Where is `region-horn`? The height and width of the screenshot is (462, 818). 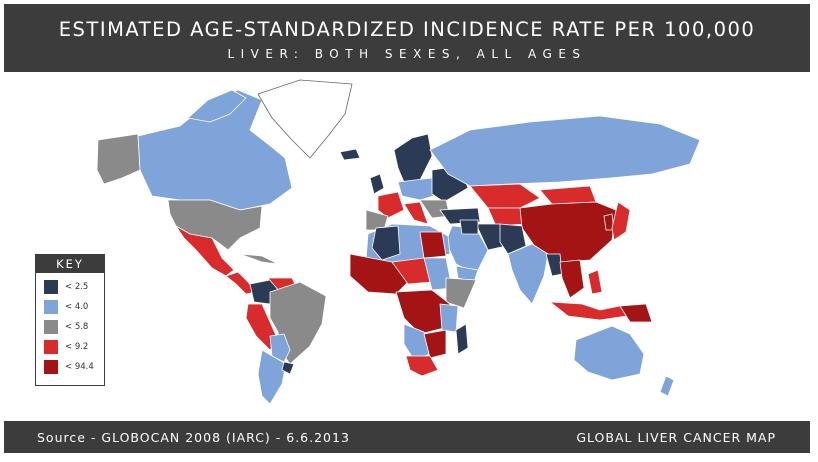 region-horn is located at coordinates (461, 293).